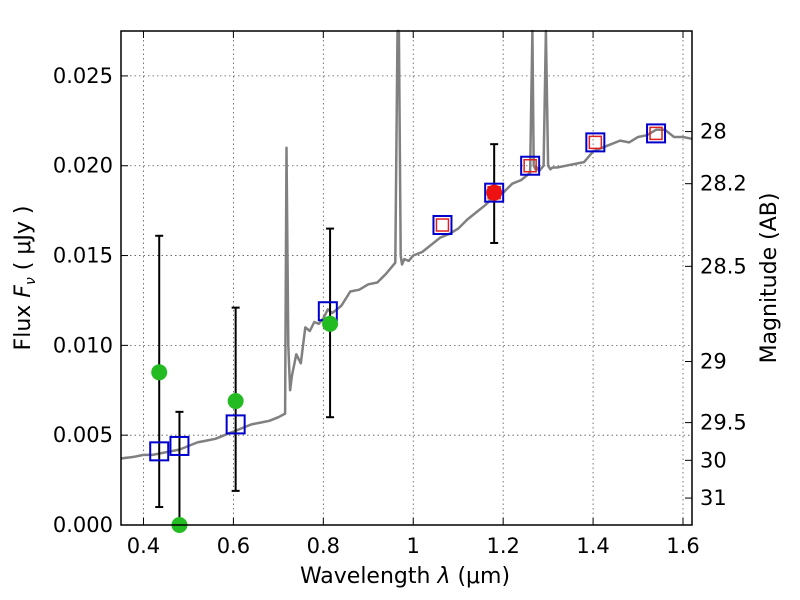 The width and height of the screenshot is (800, 600). Describe the element at coordinates (83, 345) in the screenshot. I see `y-tick-label: 0.010` at that location.